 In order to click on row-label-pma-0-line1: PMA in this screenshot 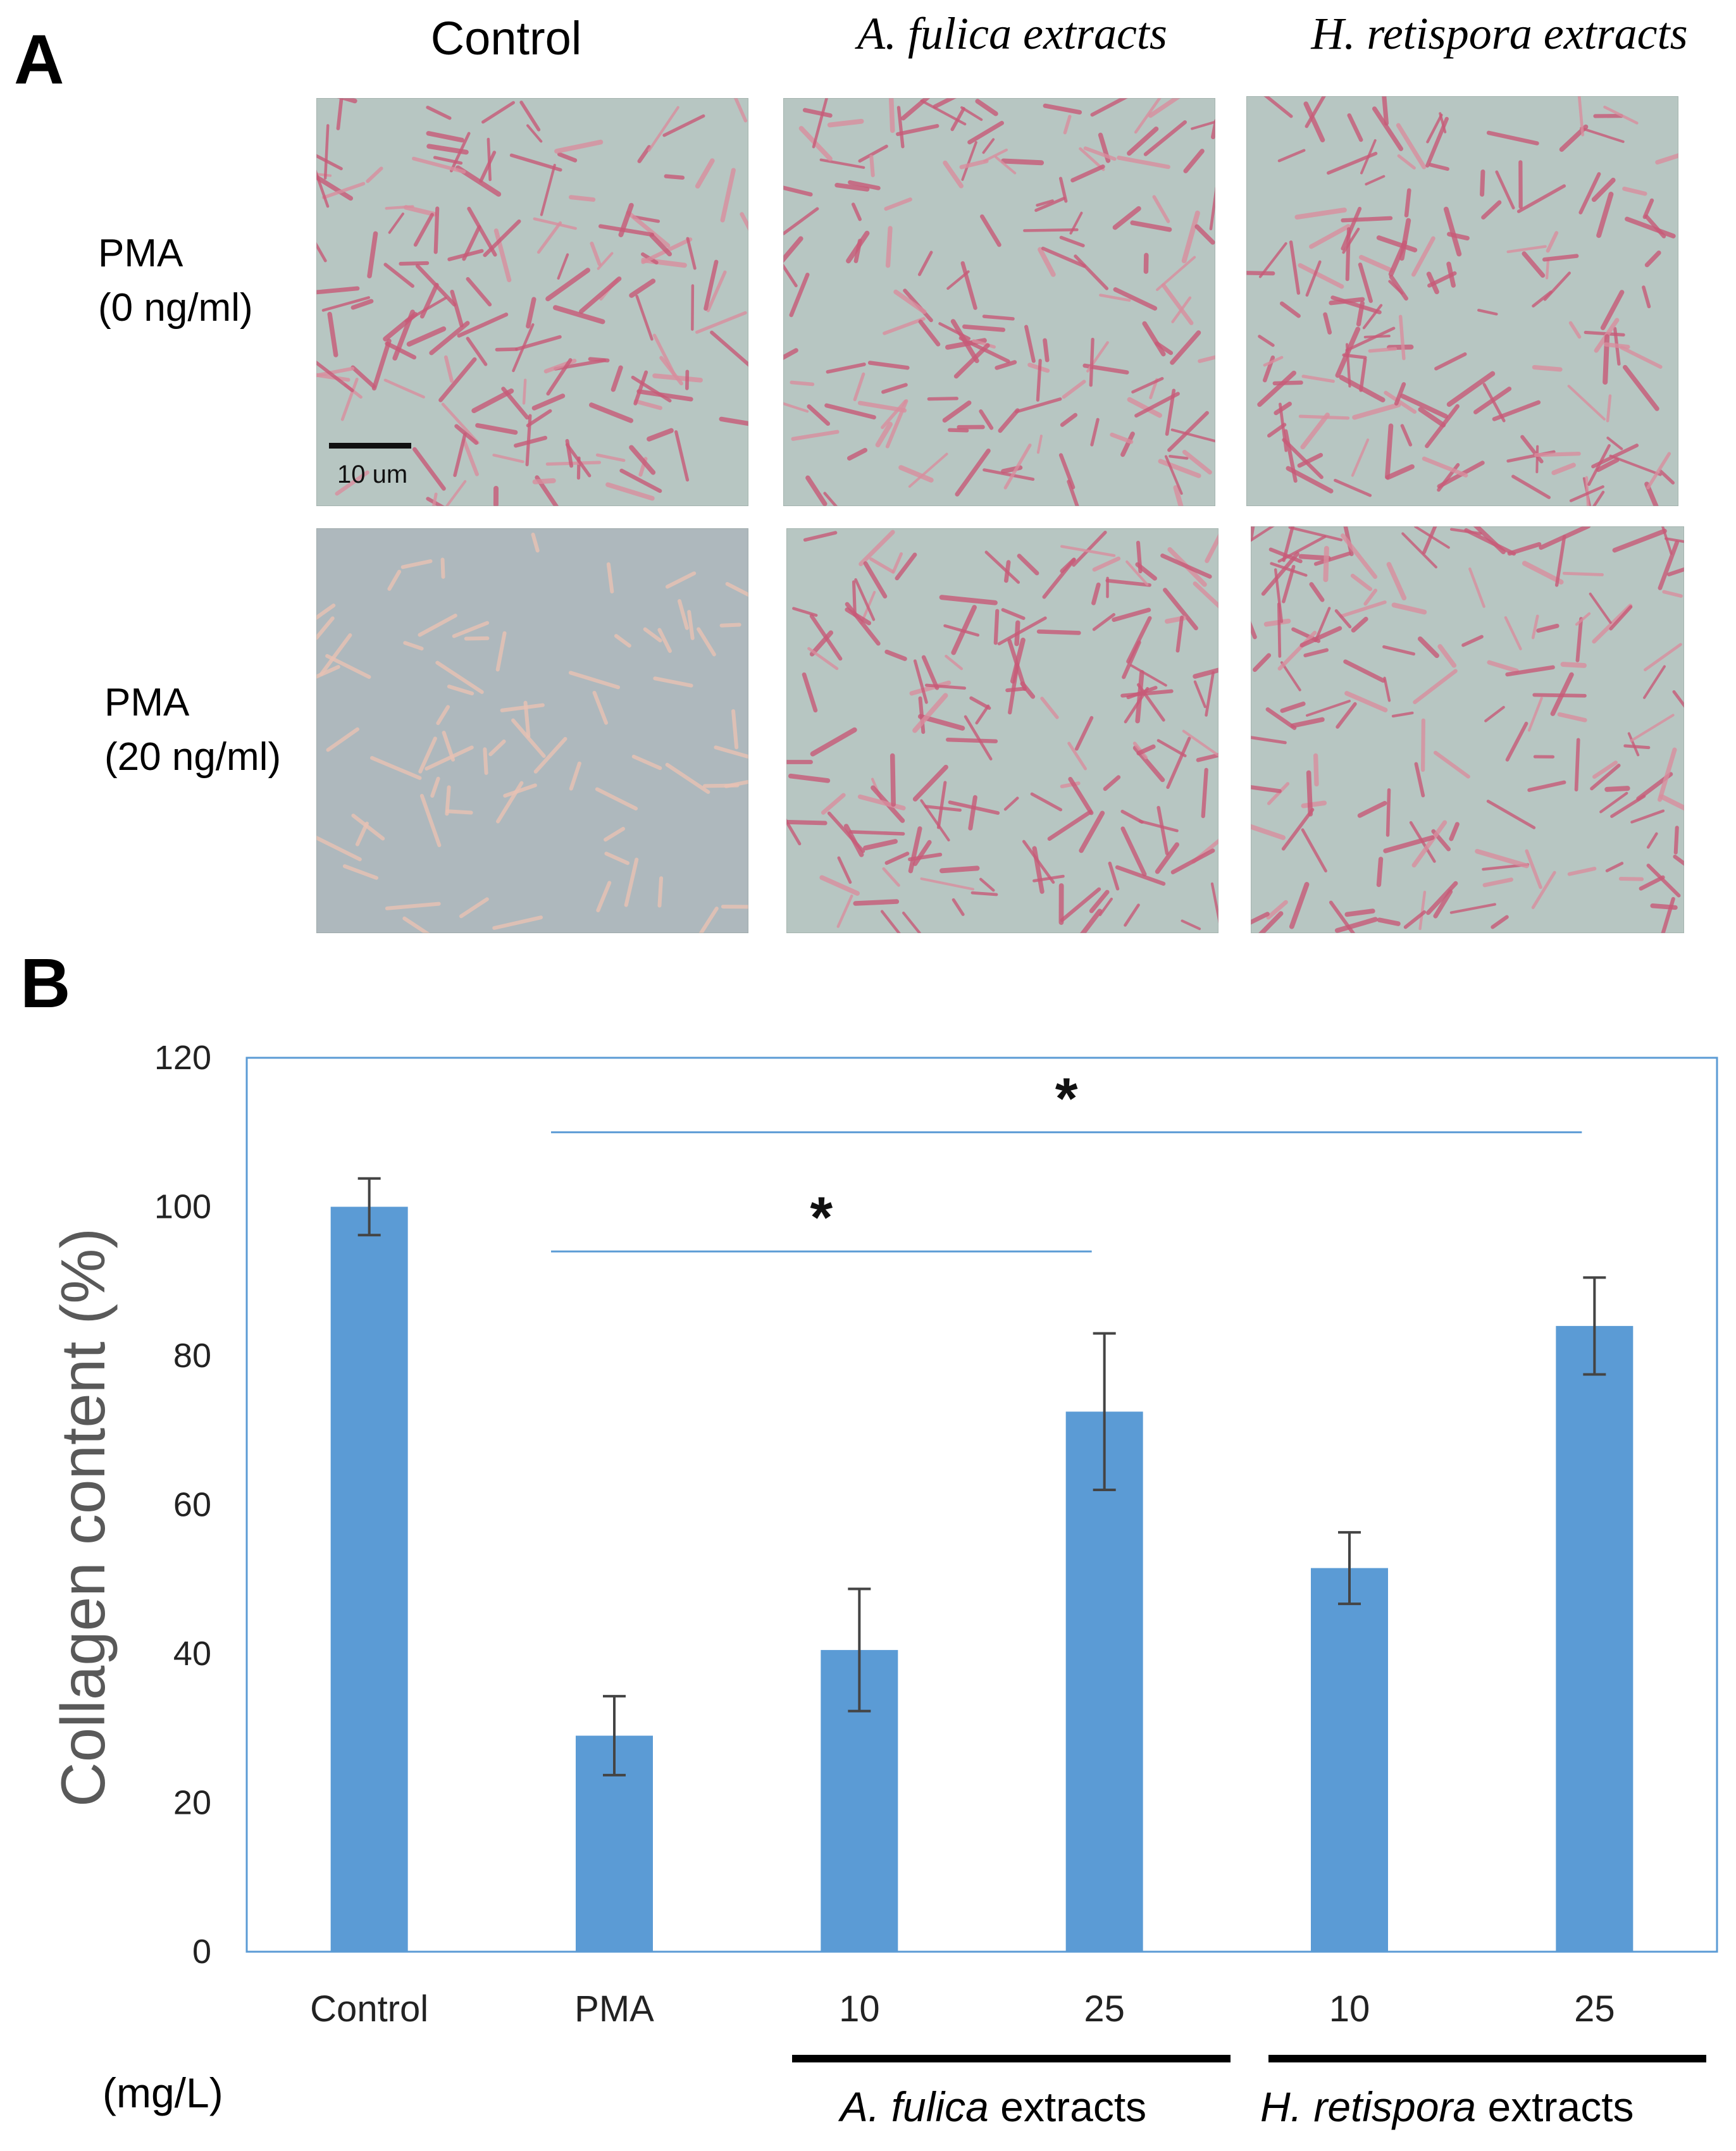, I will do `click(140, 254)`.